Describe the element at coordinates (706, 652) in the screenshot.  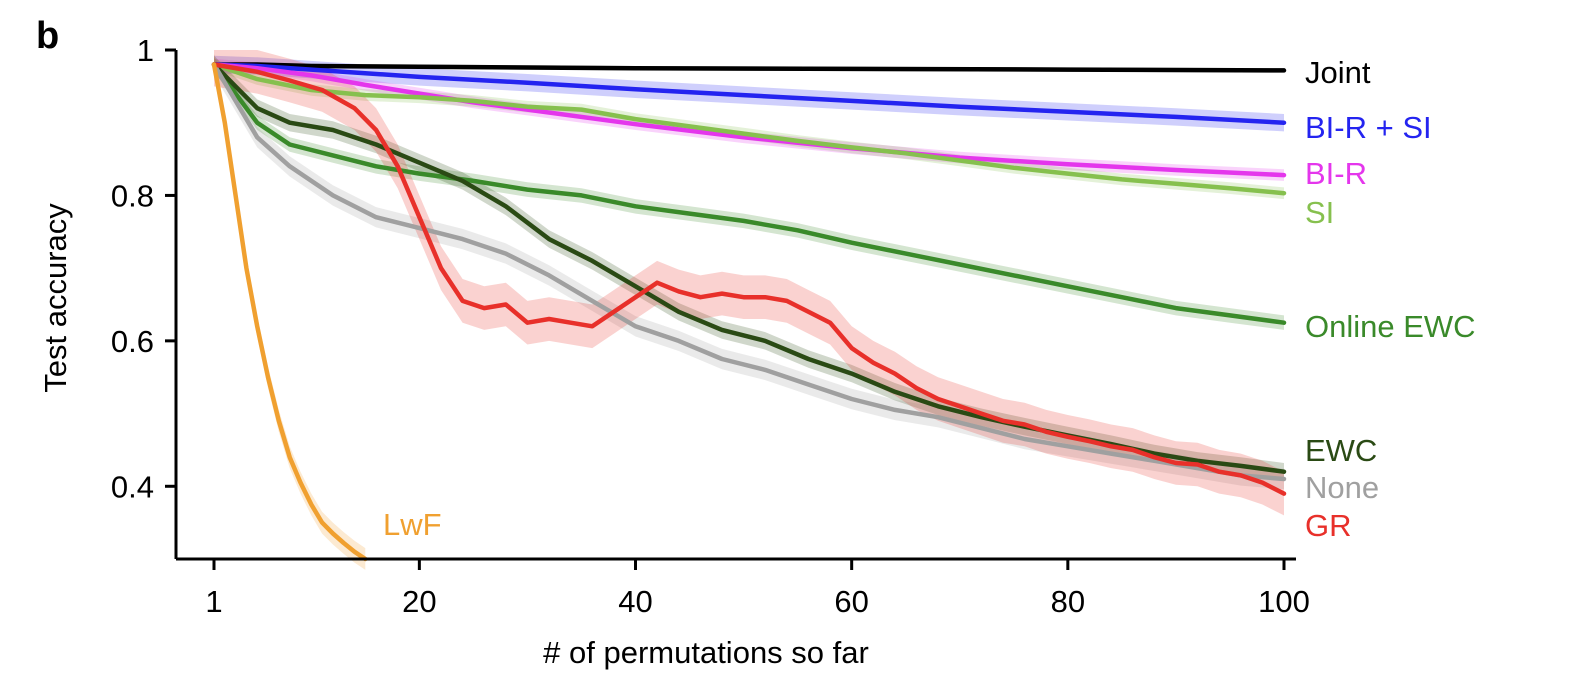
I see `x-axis-title: # of permutations so far` at that location.